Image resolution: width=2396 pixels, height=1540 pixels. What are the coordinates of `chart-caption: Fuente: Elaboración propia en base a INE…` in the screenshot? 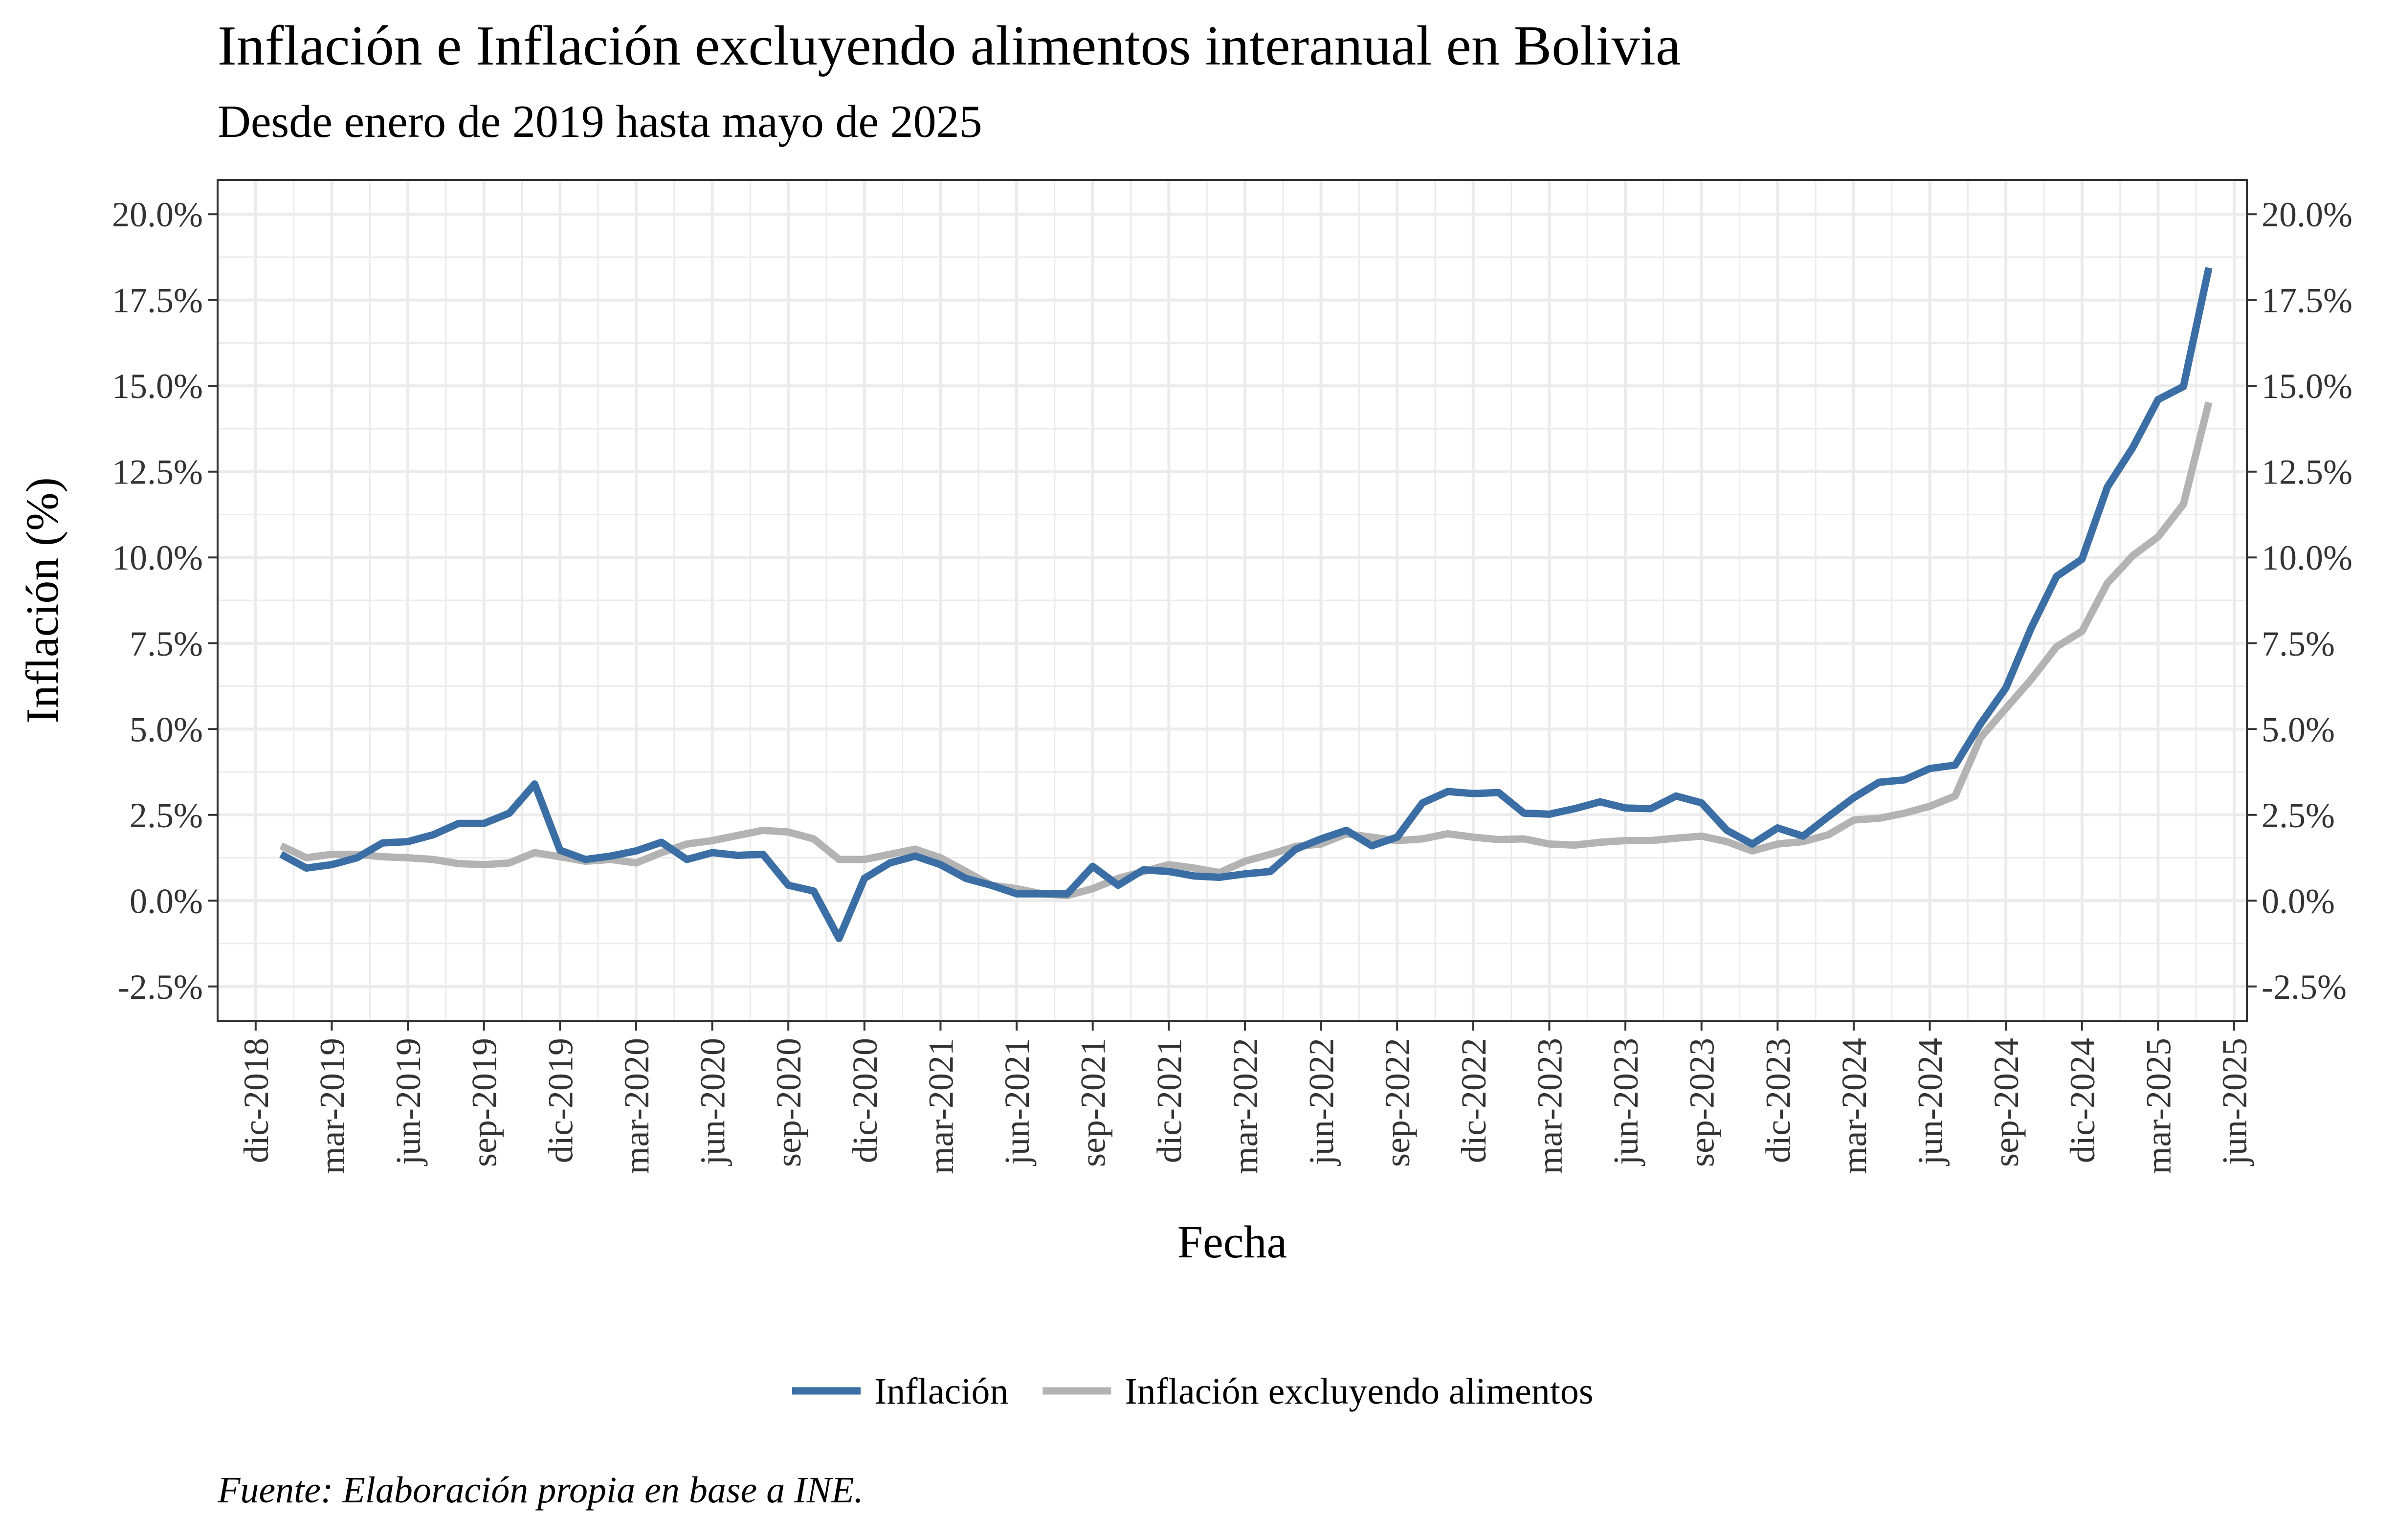 It's located at (541, 1490).